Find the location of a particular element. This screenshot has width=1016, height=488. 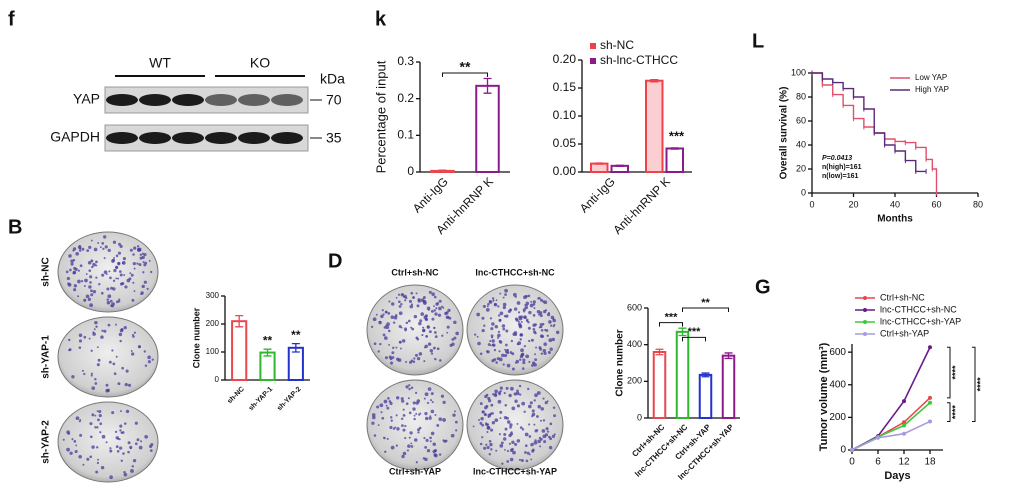

y-tick-label: 600 is located at coordinates (634, 307).